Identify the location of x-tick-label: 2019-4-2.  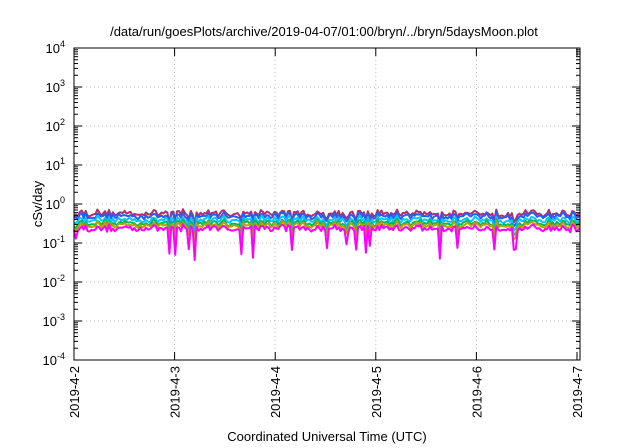
(74, 392).